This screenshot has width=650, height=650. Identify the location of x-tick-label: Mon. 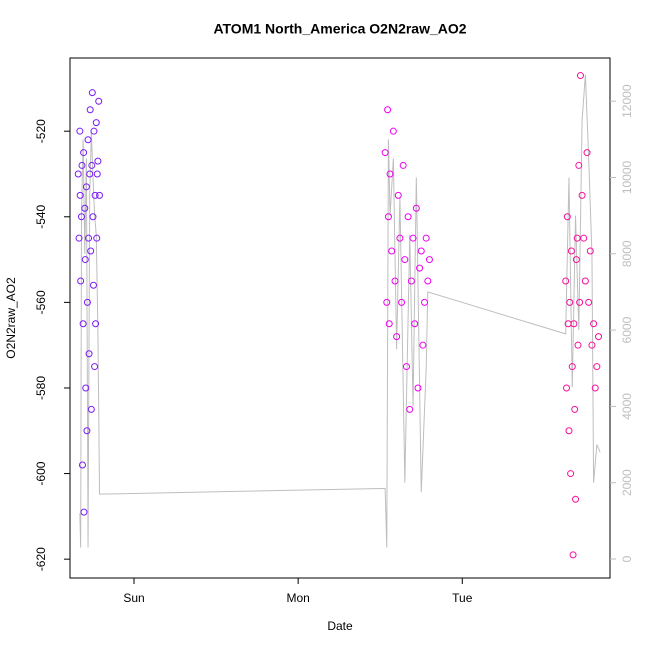
(297, 598).